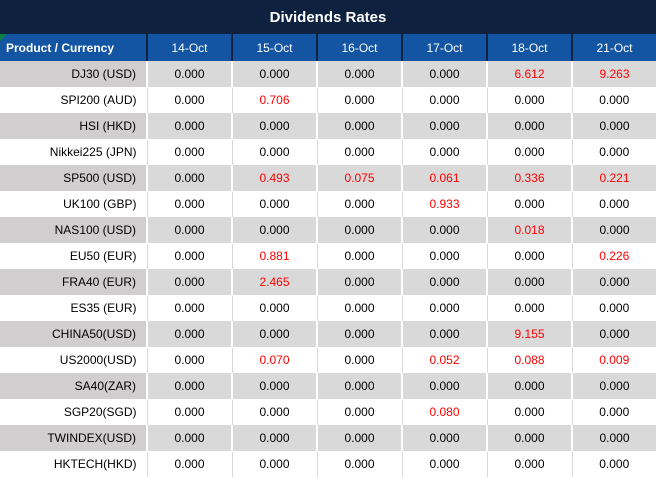  I want to click on dividend-value-cell: 0.061, so click(445, 178).